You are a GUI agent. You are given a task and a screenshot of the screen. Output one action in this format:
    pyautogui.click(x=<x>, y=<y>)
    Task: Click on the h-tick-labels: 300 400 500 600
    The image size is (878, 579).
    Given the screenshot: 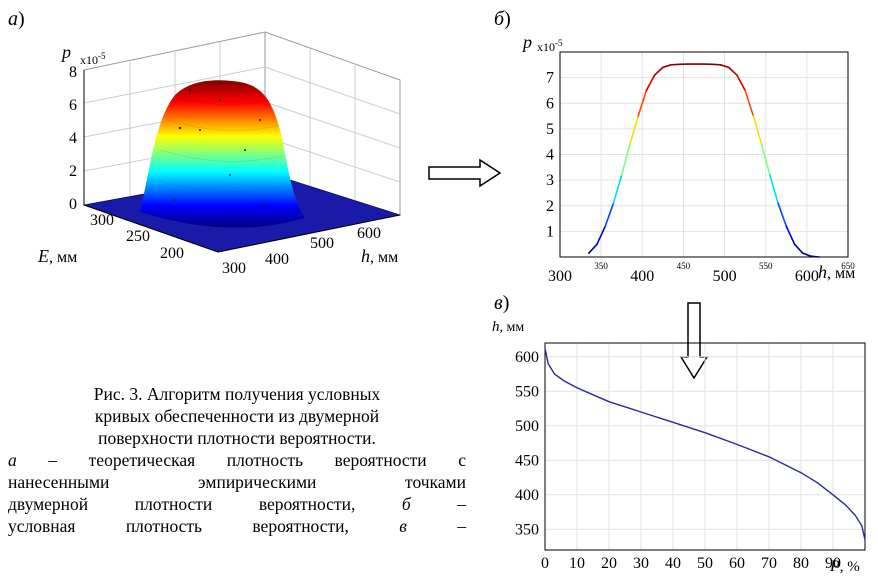 What is the action you would take?
    pyautogui.click(x=301, y=251)
    